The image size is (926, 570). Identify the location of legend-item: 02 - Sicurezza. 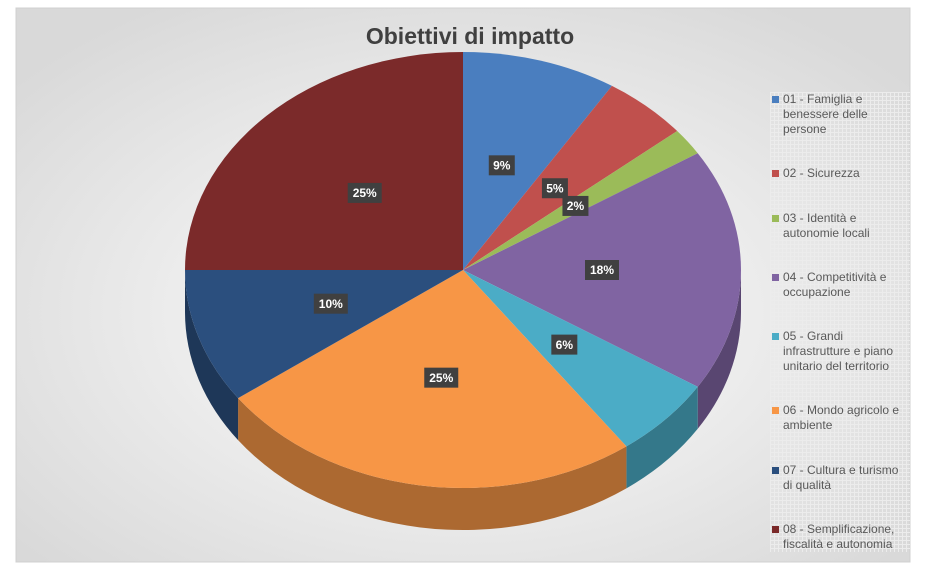
(840, 173).